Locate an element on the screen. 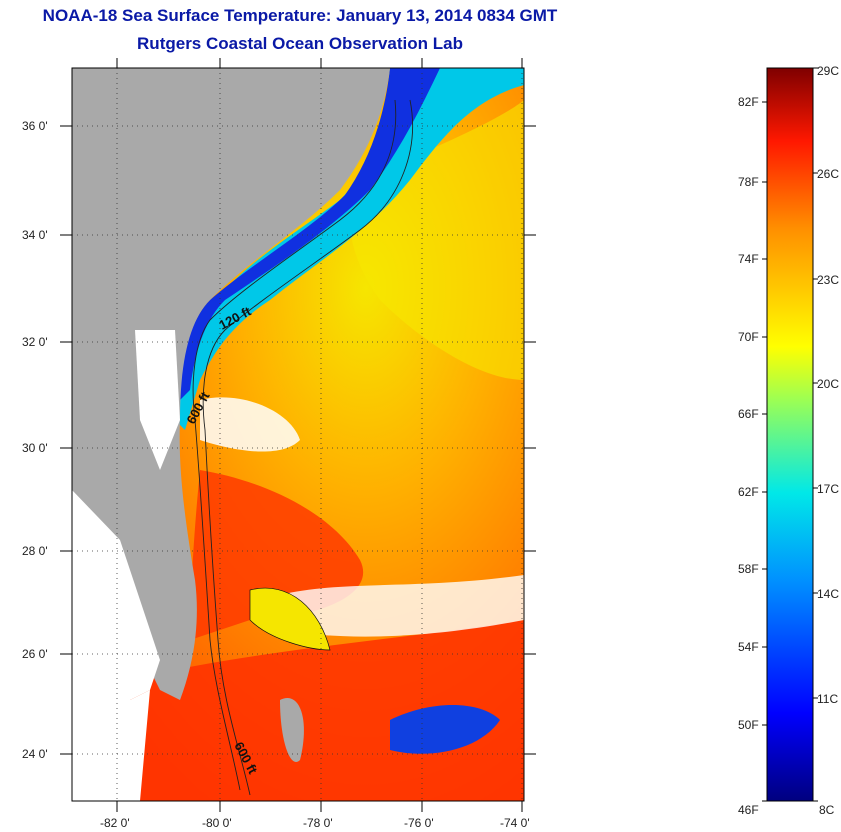 Image resolution: width=841 pixels, height=832 pixels. colorbar-c-label: 17C is located at coordinates (828, 489).